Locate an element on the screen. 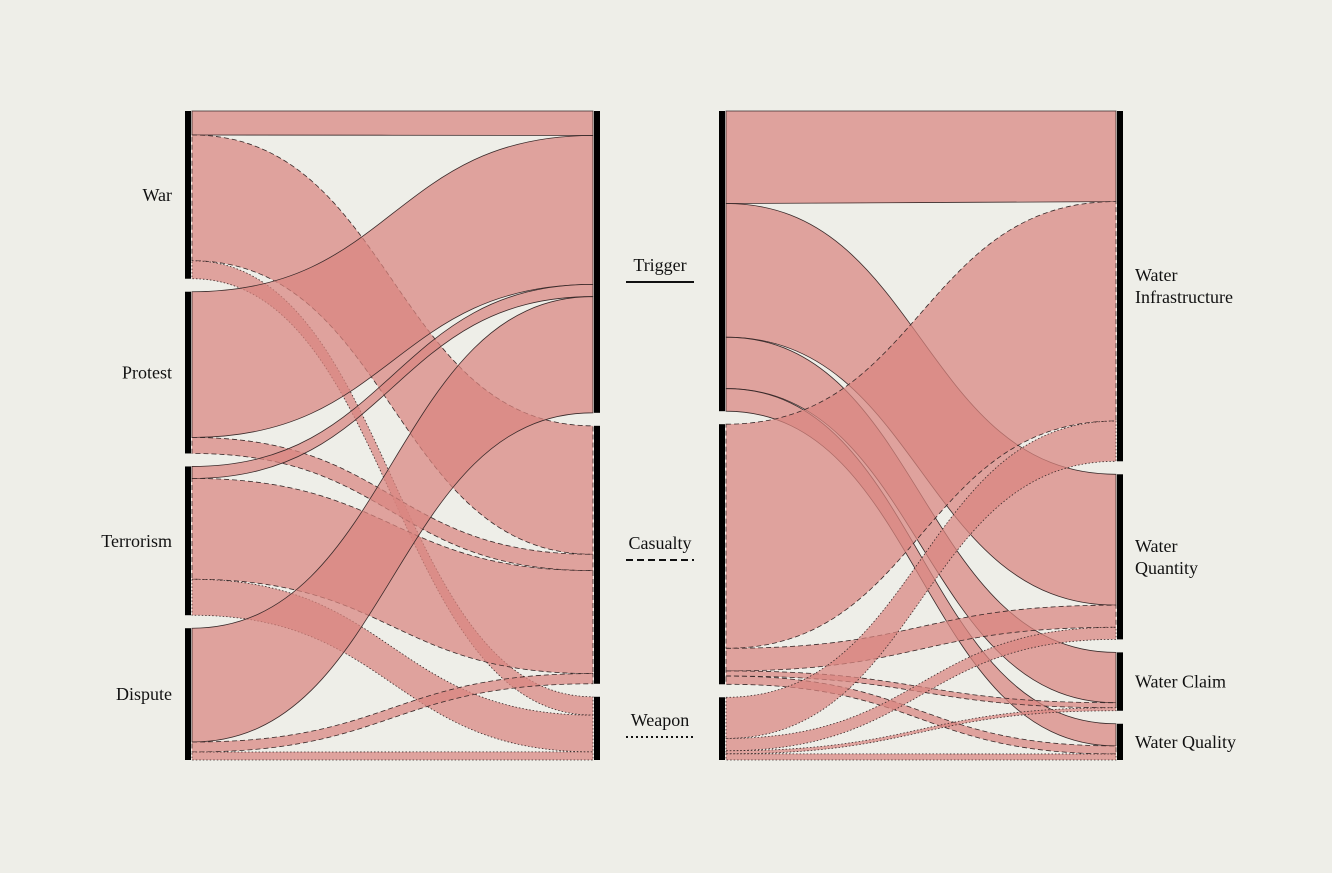 This screenshot has width=1332, height=873. flow-casualty-quality is located at coordinates (921, 715).